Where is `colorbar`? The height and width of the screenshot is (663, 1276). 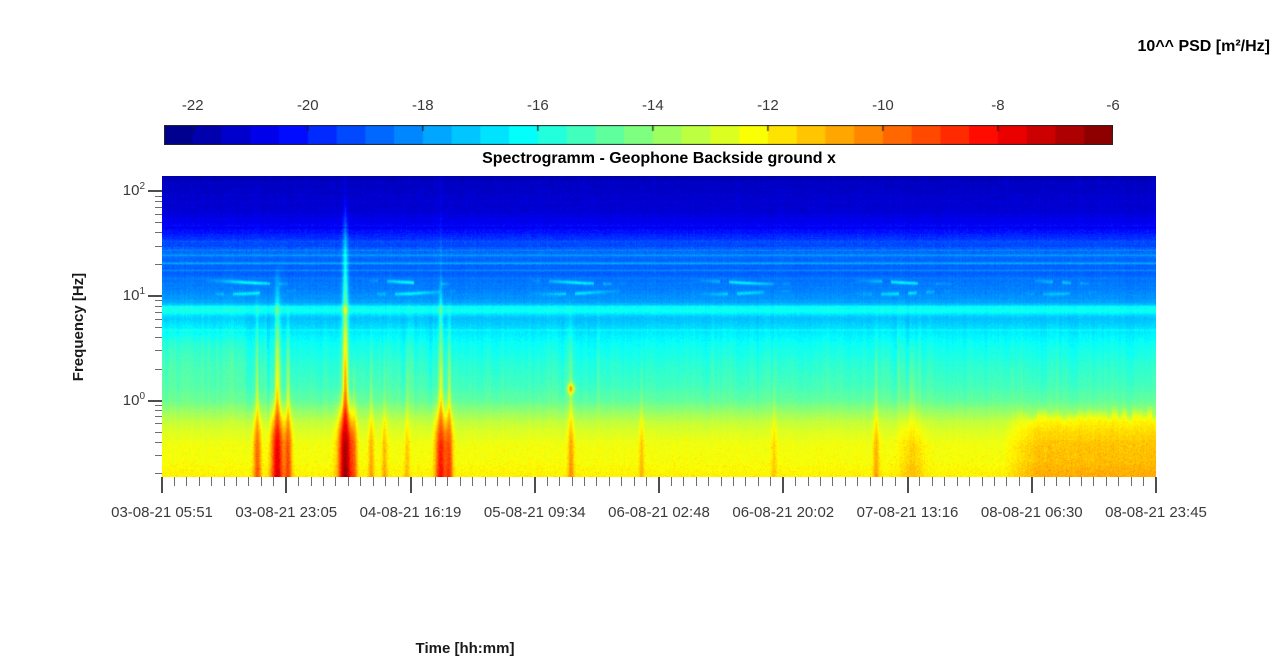
colorbar is located at coordinates (638, 135).